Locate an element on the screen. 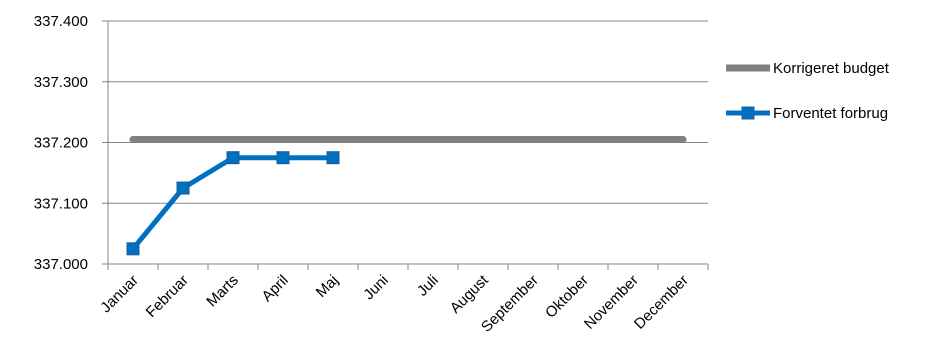  x-tick-label: Januar is located at coordinates (119, 294).